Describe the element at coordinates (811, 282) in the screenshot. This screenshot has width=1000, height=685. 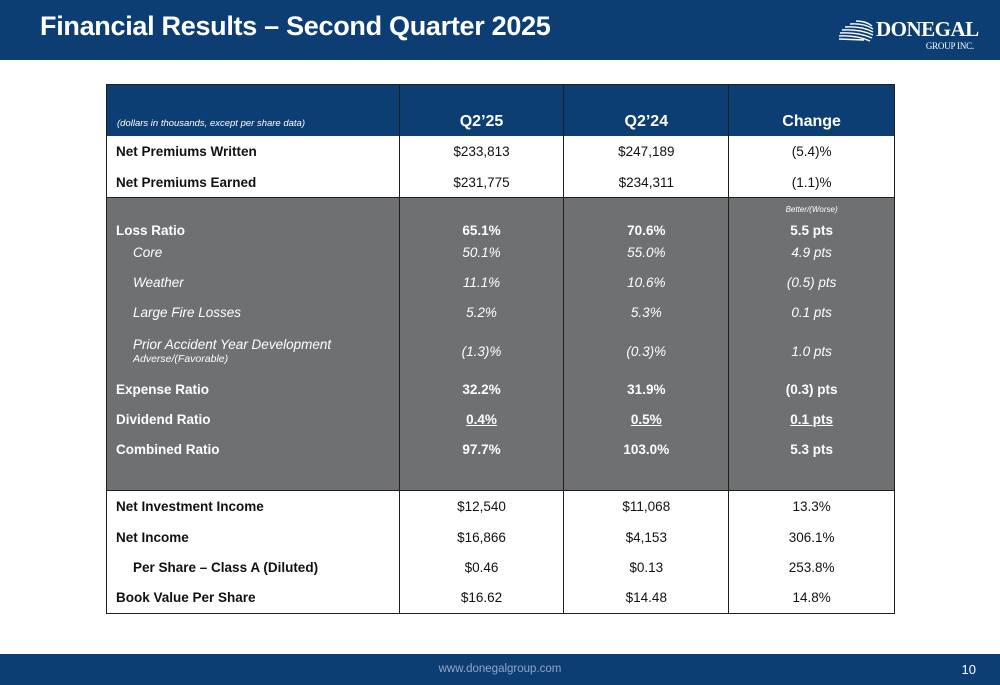
I see `cell-change: (0.5) pts` at that location.